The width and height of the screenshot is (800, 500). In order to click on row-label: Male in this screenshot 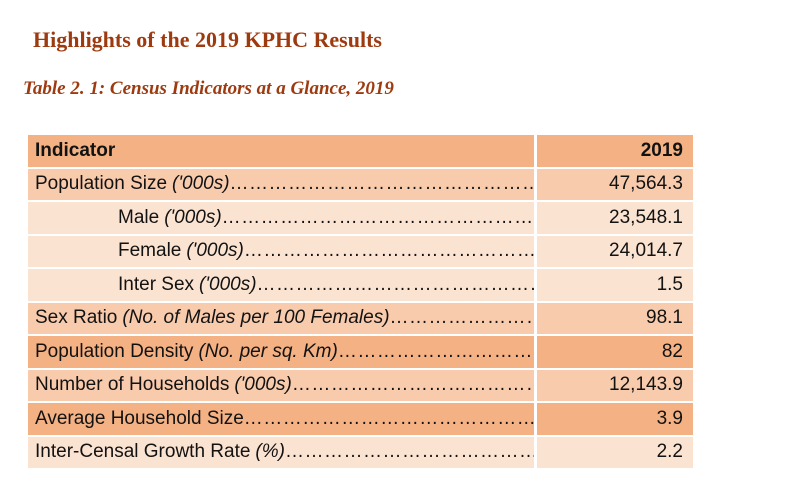, I will do `click(139, 217)`.